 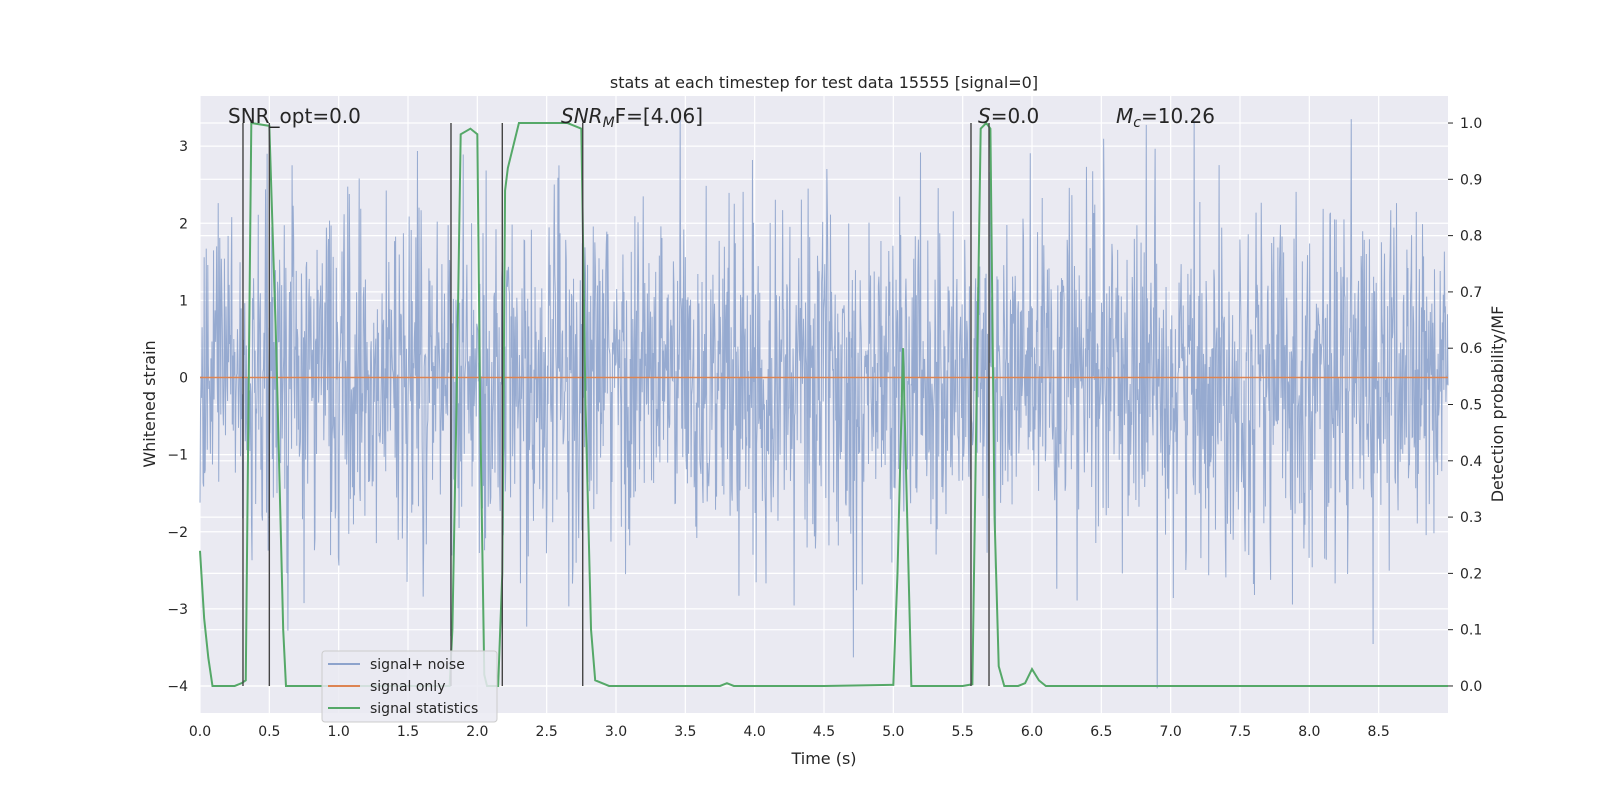 I want to click on x-tick-label: 4.0, so click(x=755, y=732).